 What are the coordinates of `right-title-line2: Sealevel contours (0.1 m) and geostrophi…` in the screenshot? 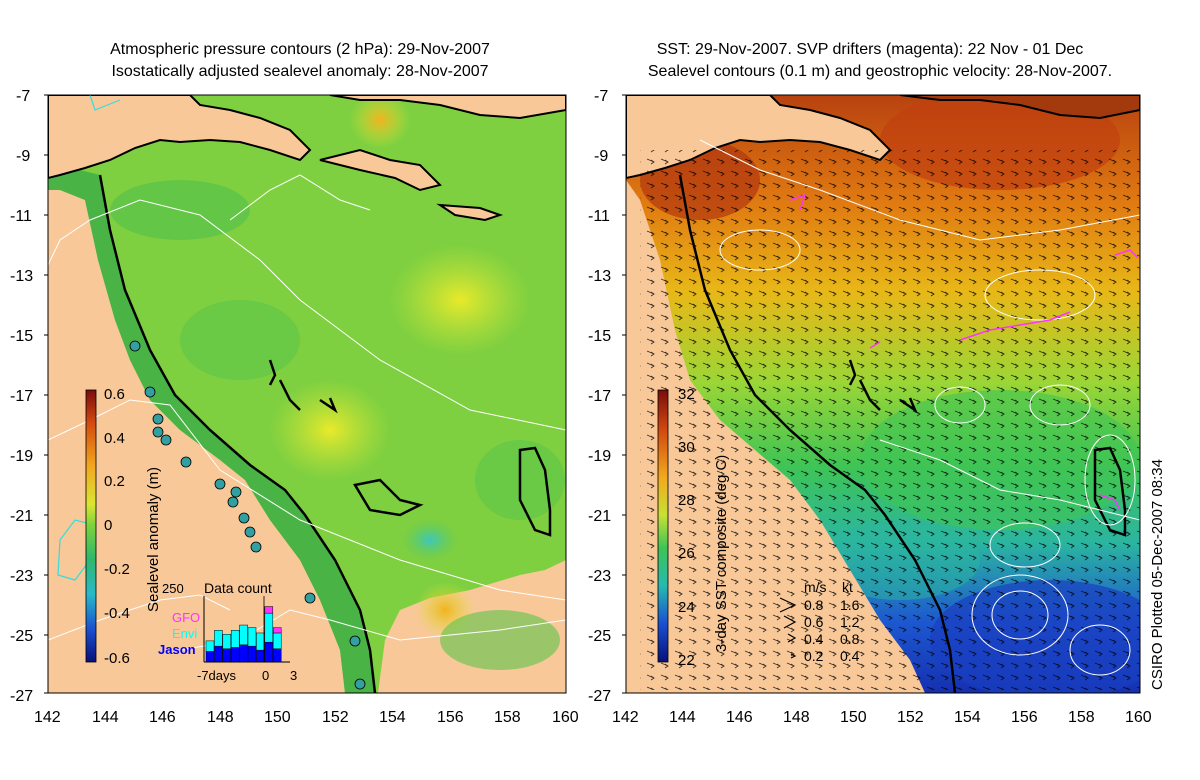 It's located at (880, 71).